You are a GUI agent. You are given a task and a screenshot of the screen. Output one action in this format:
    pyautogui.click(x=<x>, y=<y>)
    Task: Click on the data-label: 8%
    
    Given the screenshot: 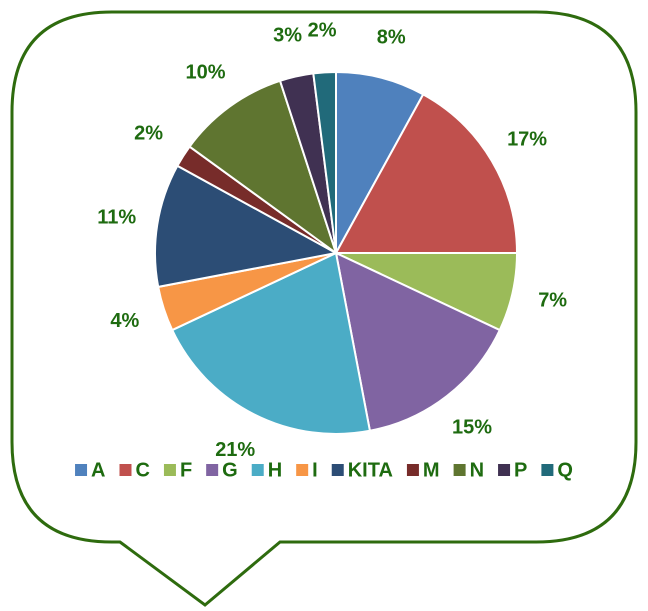 What is the action you would take?
    pyautogui.click(x=391, y=37)
    